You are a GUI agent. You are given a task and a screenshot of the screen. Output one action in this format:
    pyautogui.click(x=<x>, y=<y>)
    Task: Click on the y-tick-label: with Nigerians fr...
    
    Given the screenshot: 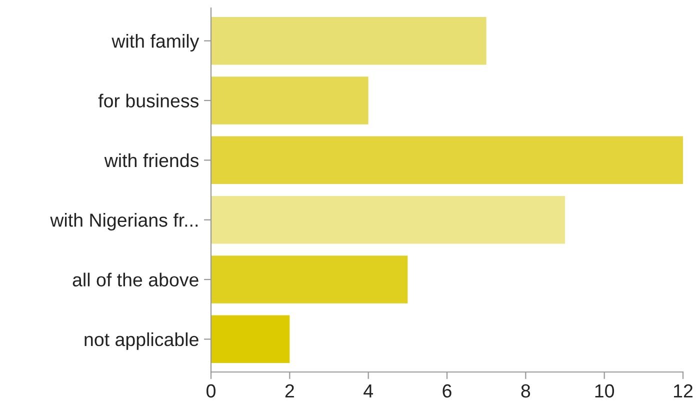 What is the action you would take?
    pyautogui.click(x=124, y=222)
    